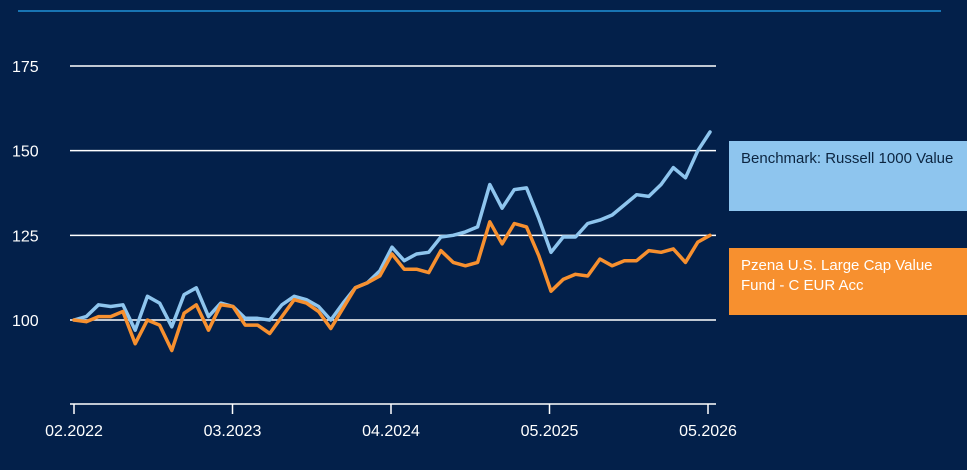 This screenshot has width=967, height=470. I want to click on y-tick-label: 100, so click(25, 321).